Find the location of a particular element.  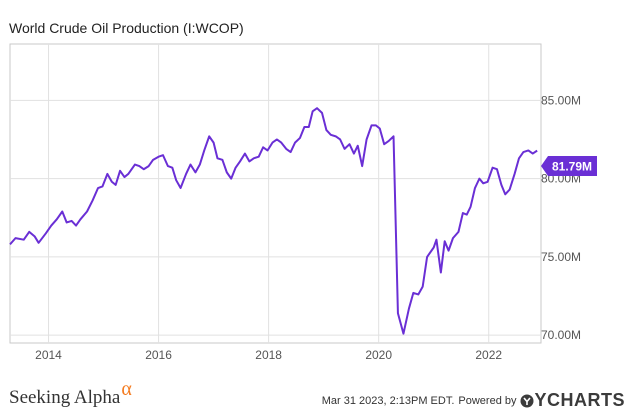

x-tick-label: 2020 is located at coordinates (378, 355).